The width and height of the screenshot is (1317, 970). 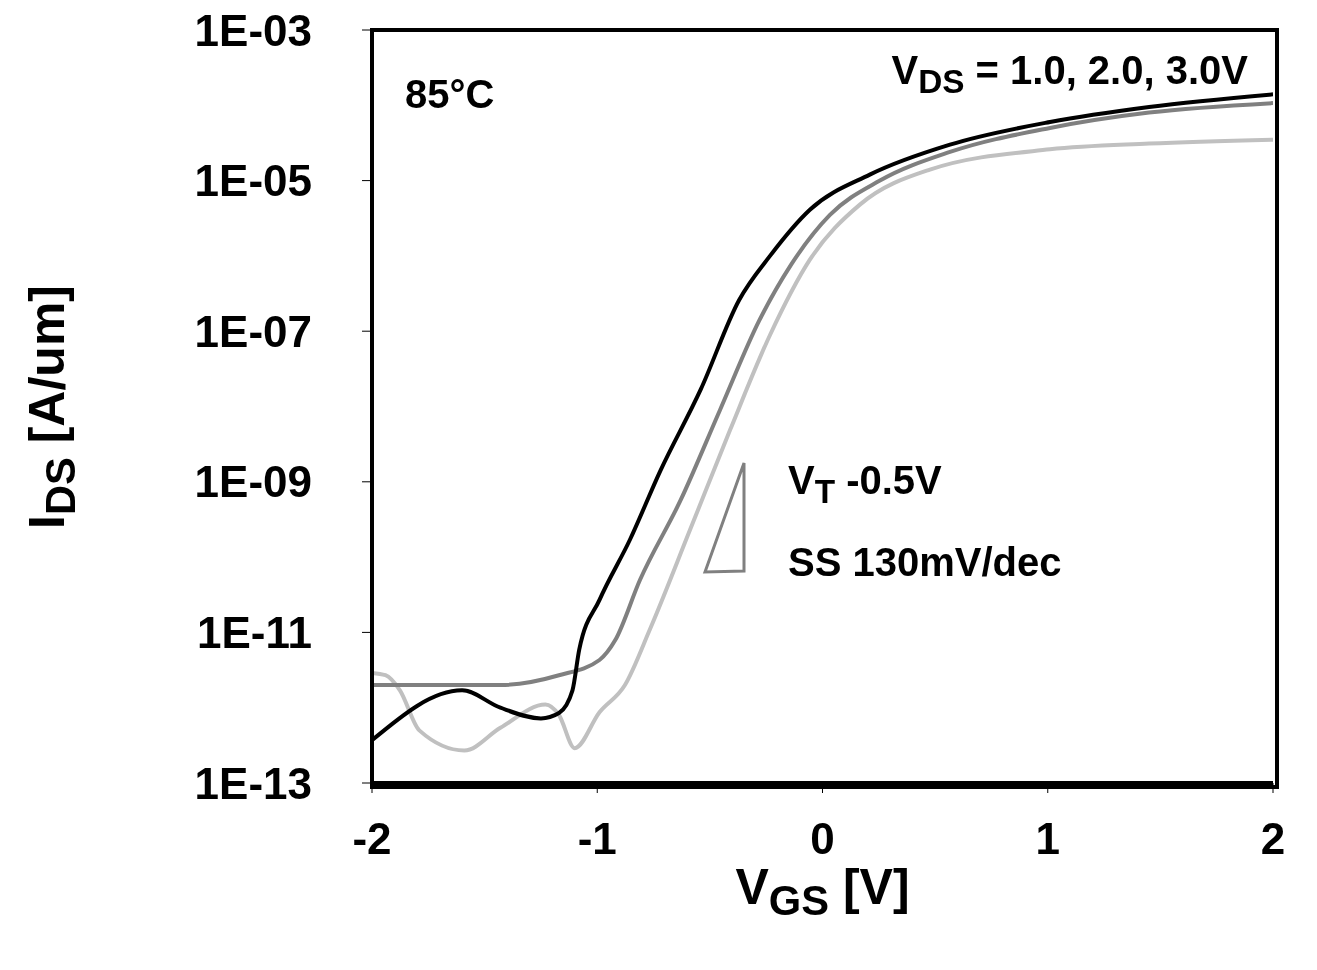 What do you see at coordinates (253, 783) in the screenshot?
I see `y-tick-label: 1E-13` at bounding box center [253, 783].